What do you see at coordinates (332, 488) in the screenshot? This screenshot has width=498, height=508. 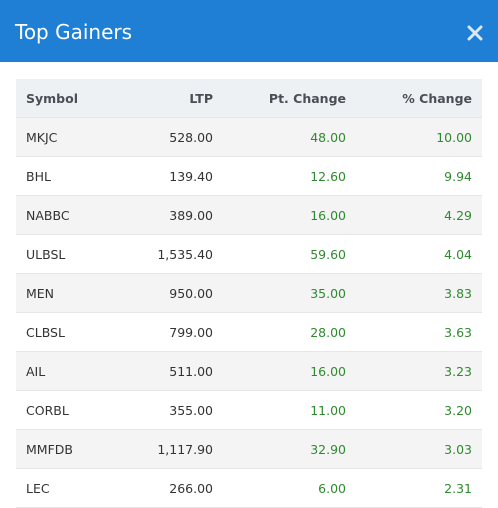 I see `table-cell: 6.00` at bounding box center [332, 488].